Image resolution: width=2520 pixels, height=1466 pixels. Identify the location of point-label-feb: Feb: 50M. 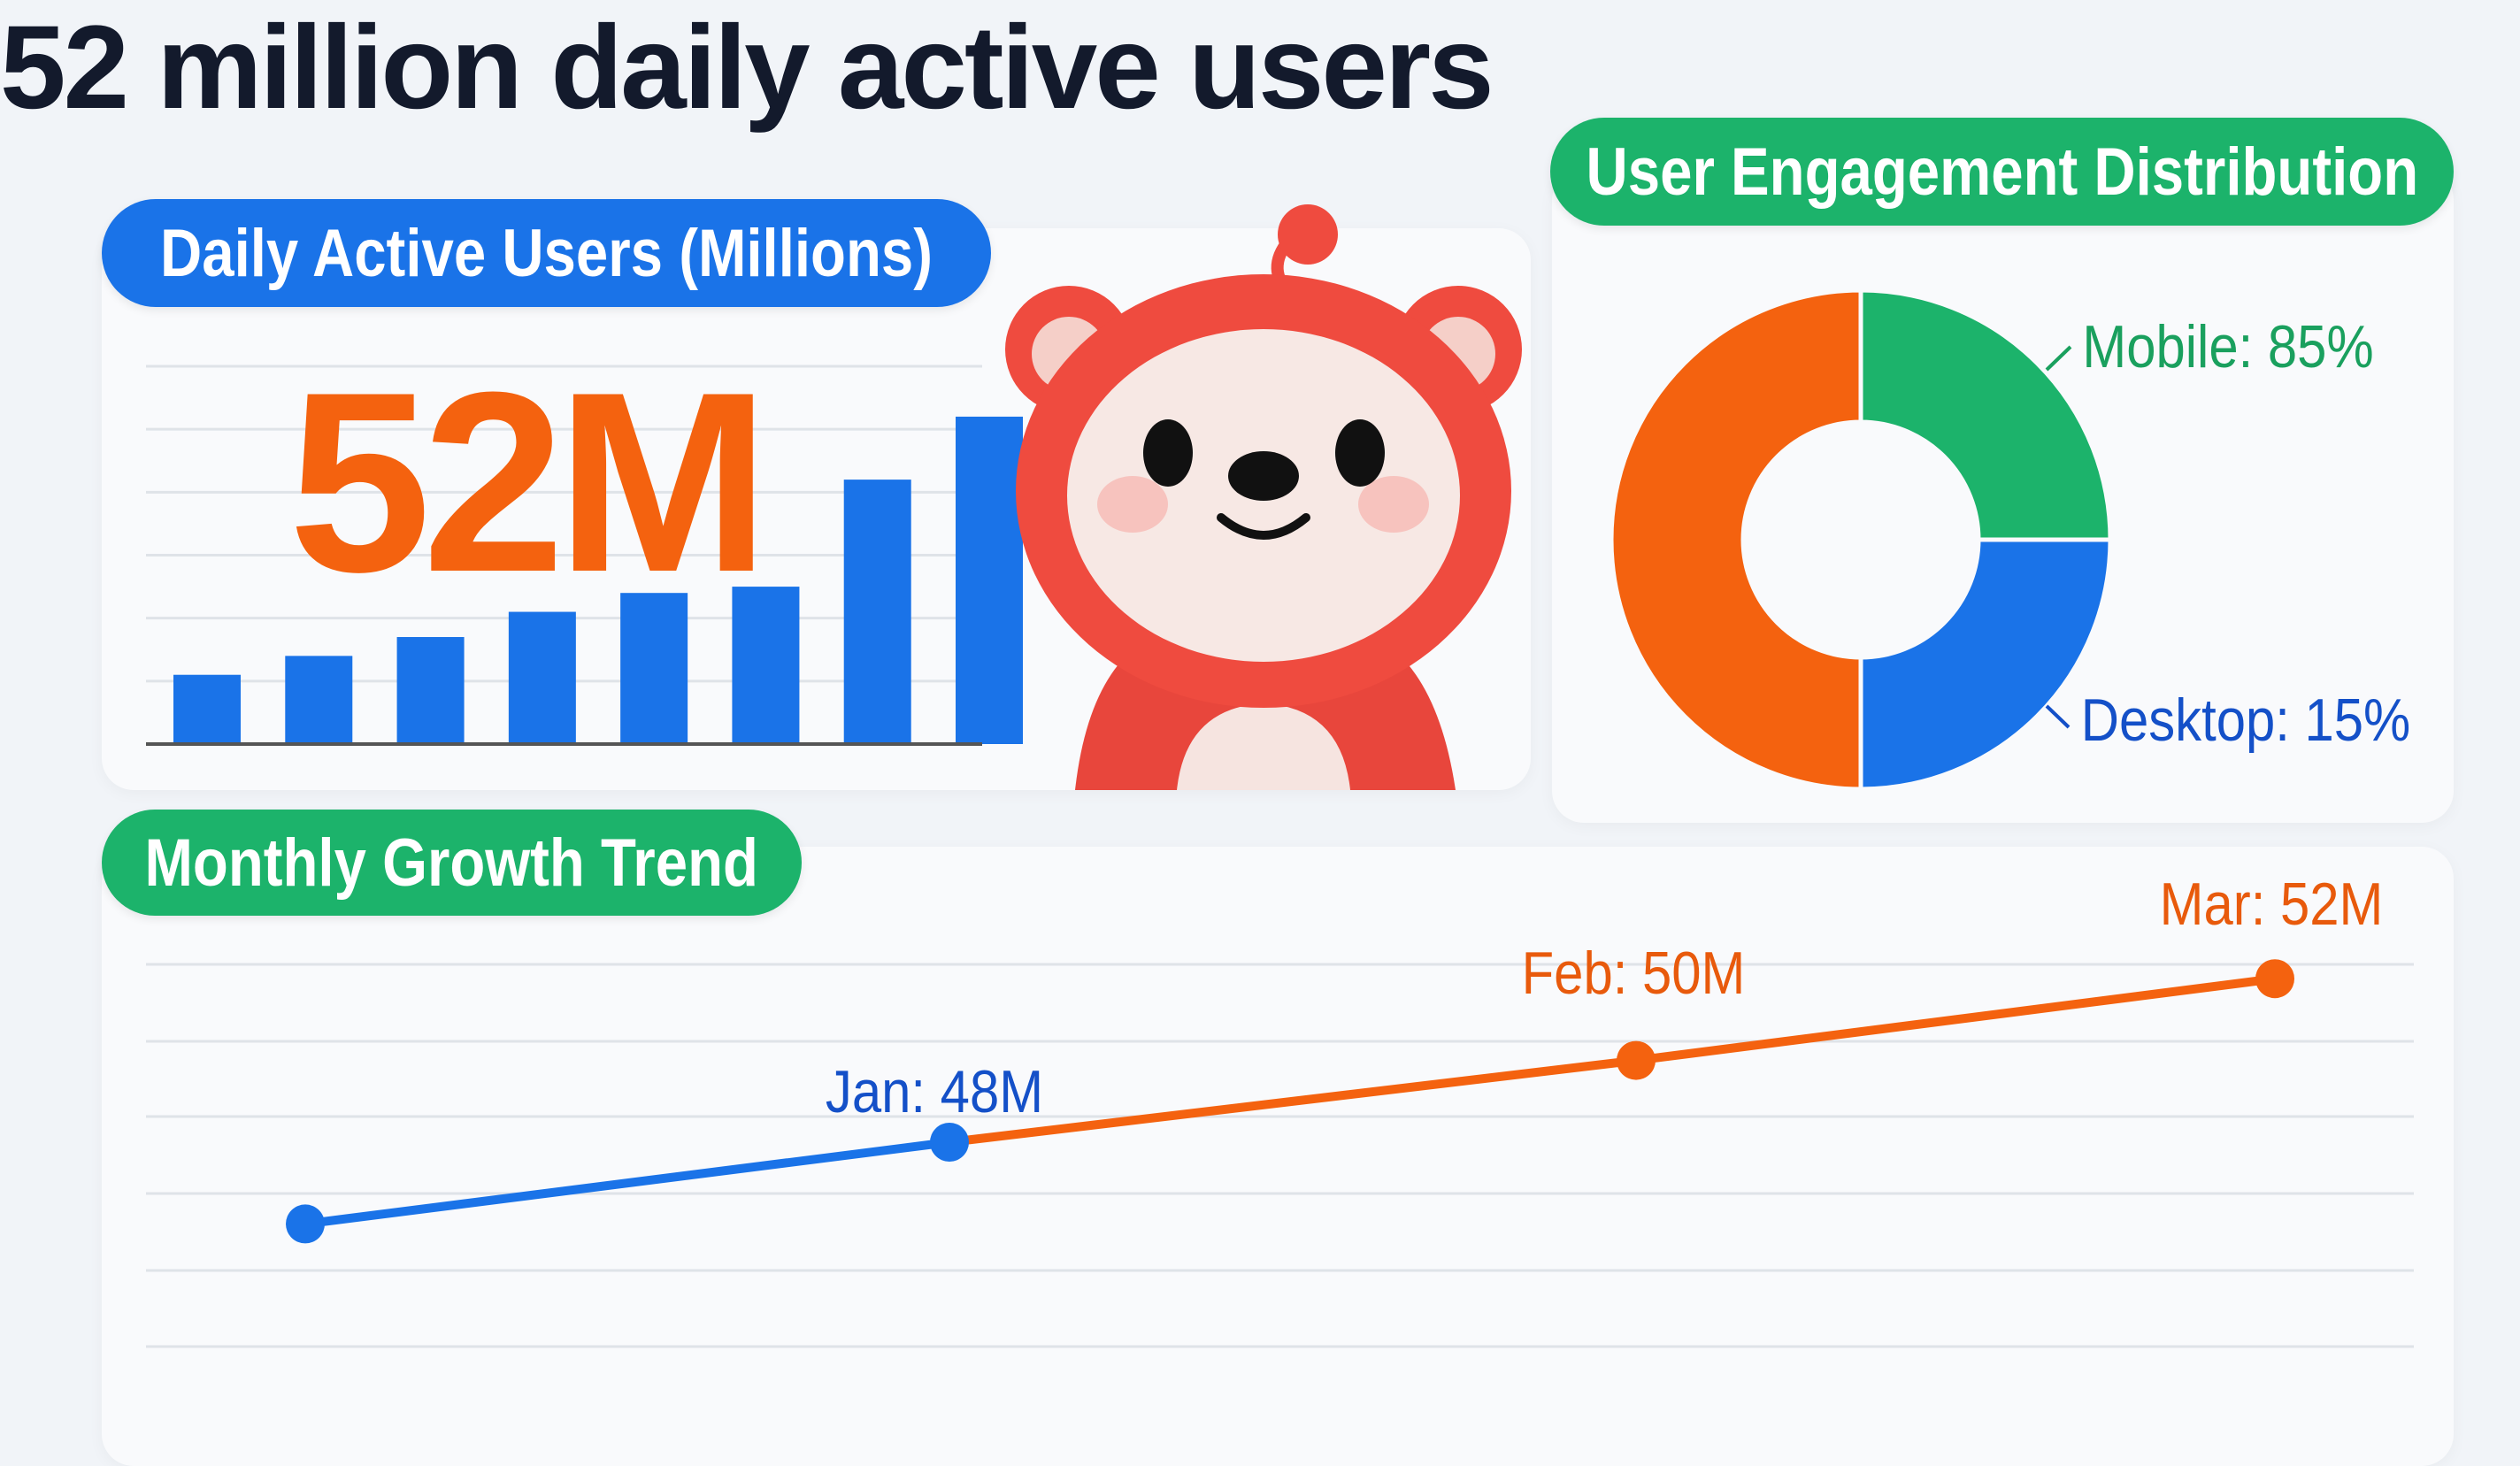
(1633, 973).